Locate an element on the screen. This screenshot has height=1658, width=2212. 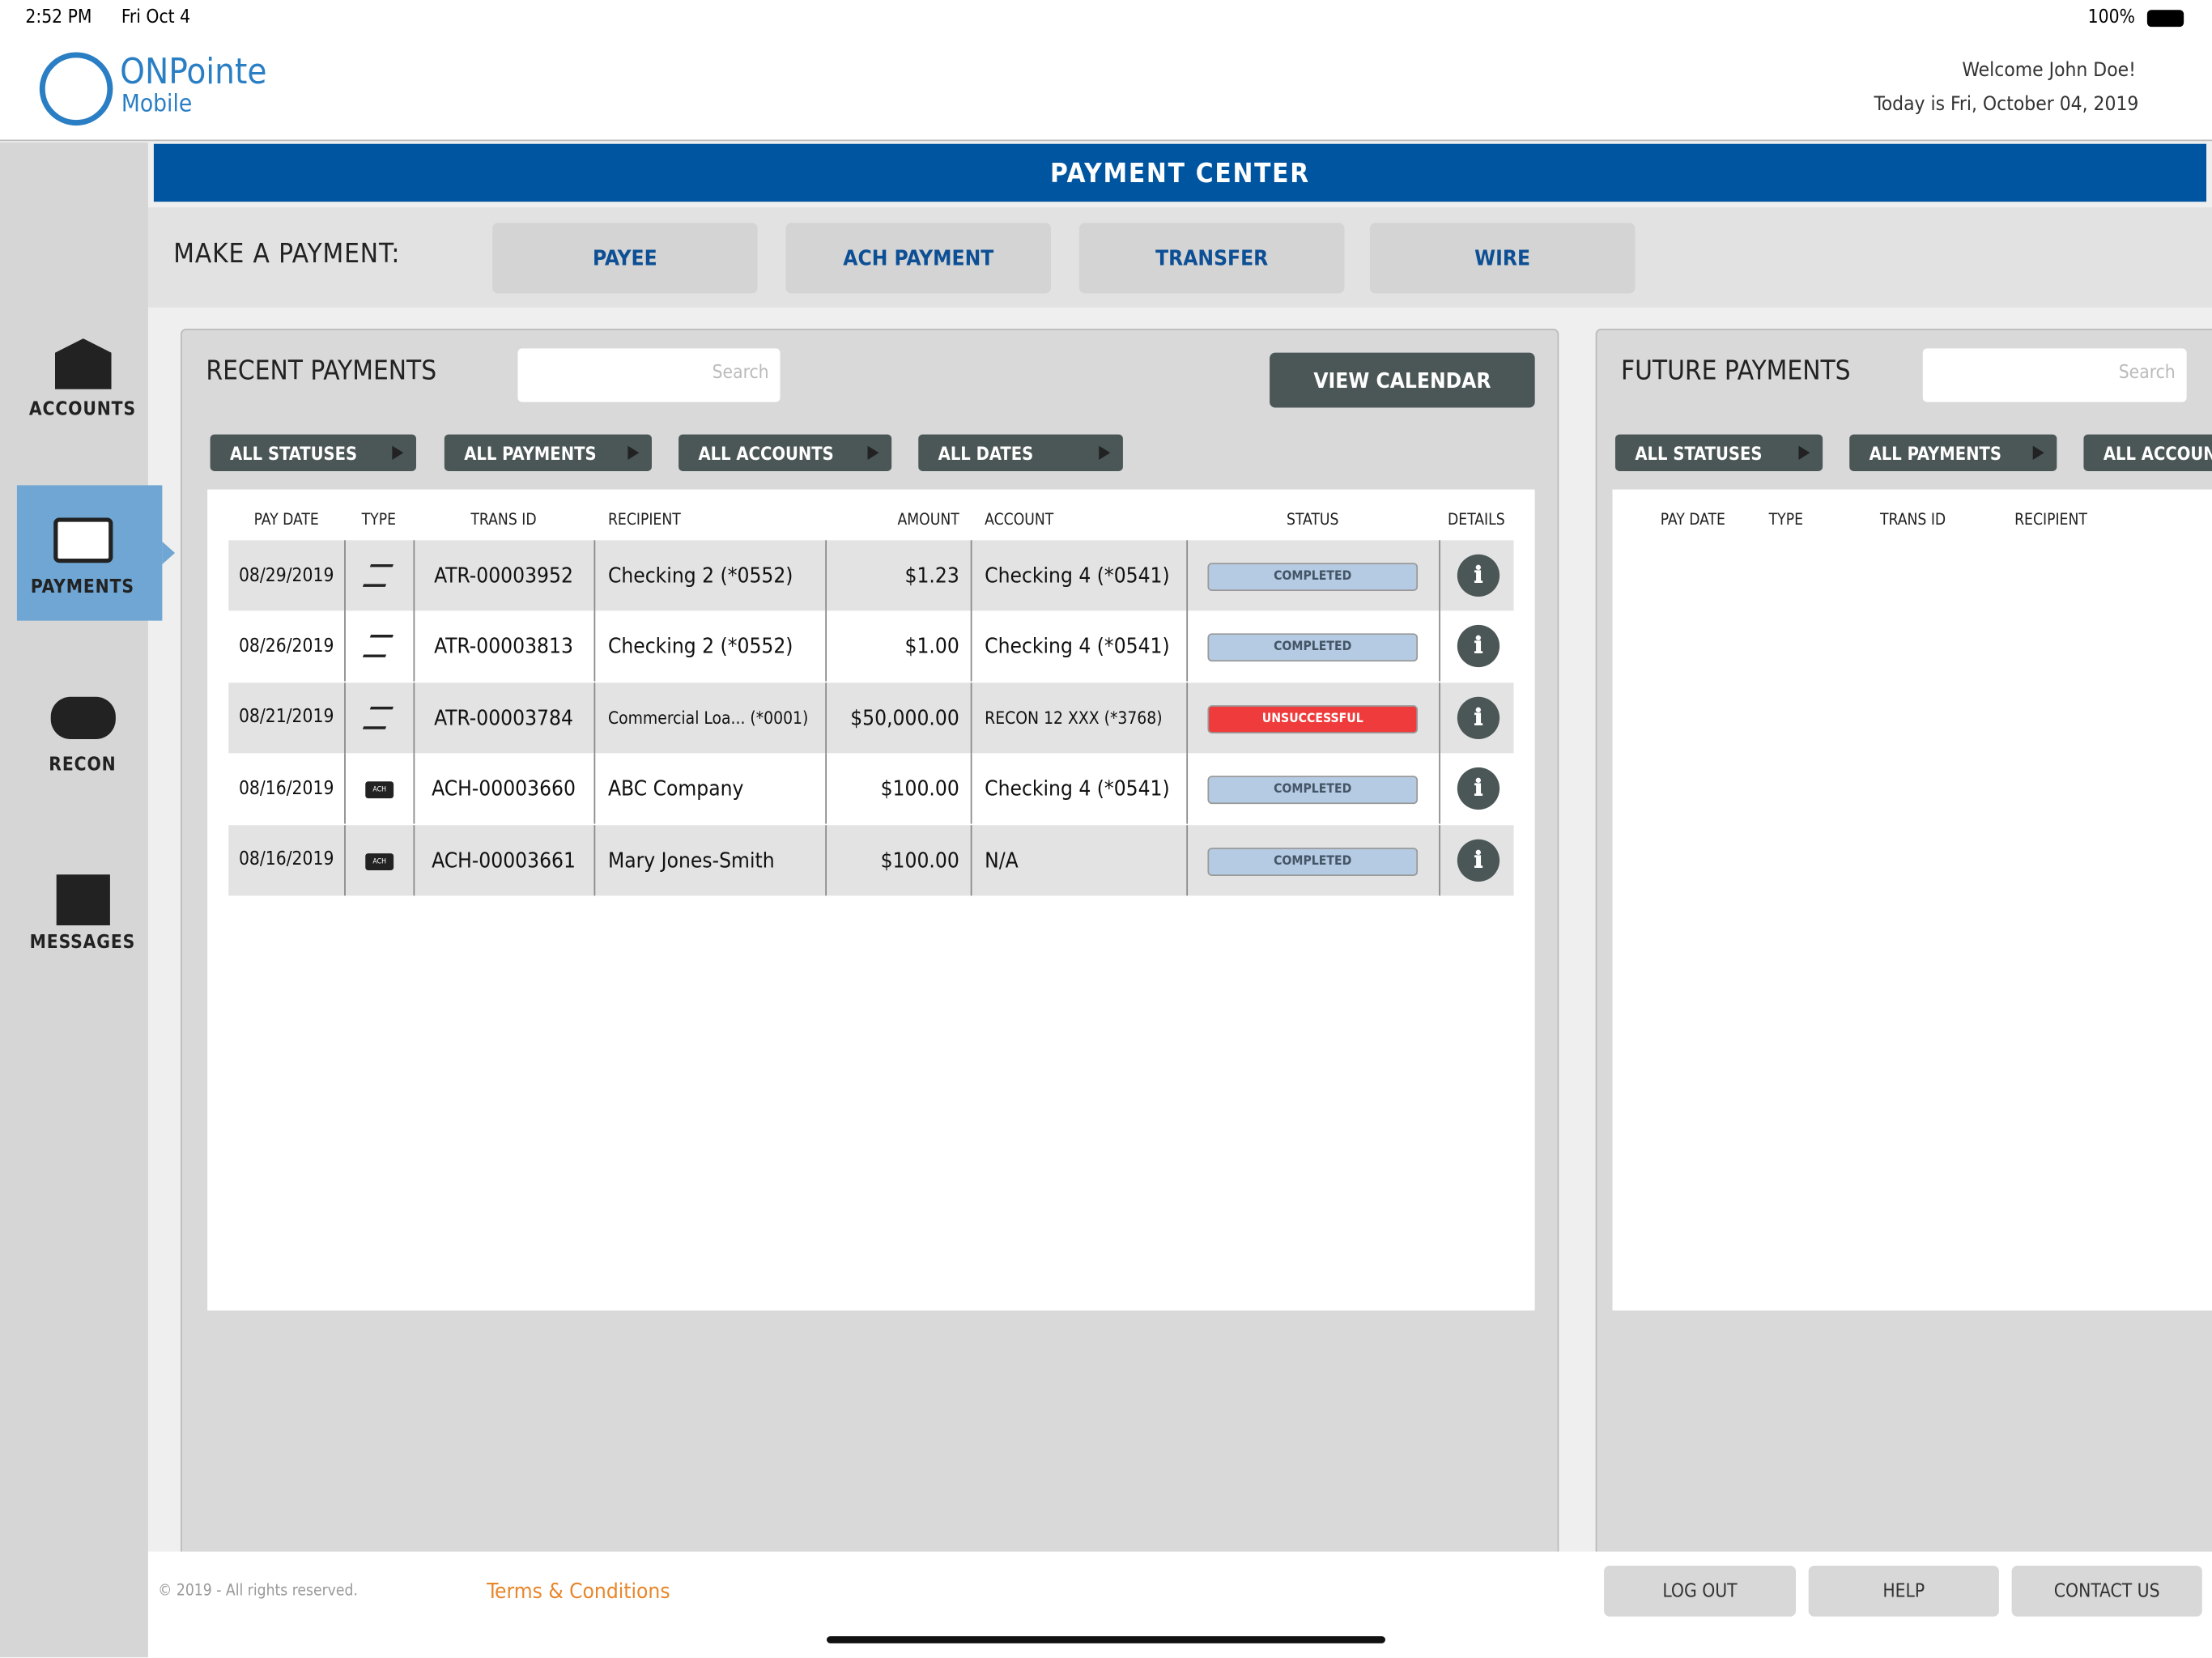
table-cell: ABC Company is located at coordinates (676, 788).